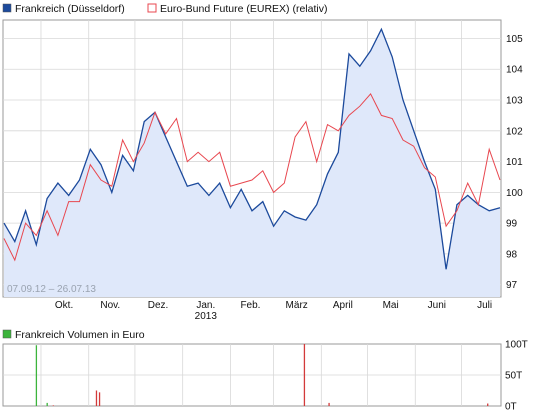 Image resolution: width=545 pixels, height=413 pixels. Describe the element at coordinates (514, 193) in the screenshot. I see `price-y-tick: 100` at that location.